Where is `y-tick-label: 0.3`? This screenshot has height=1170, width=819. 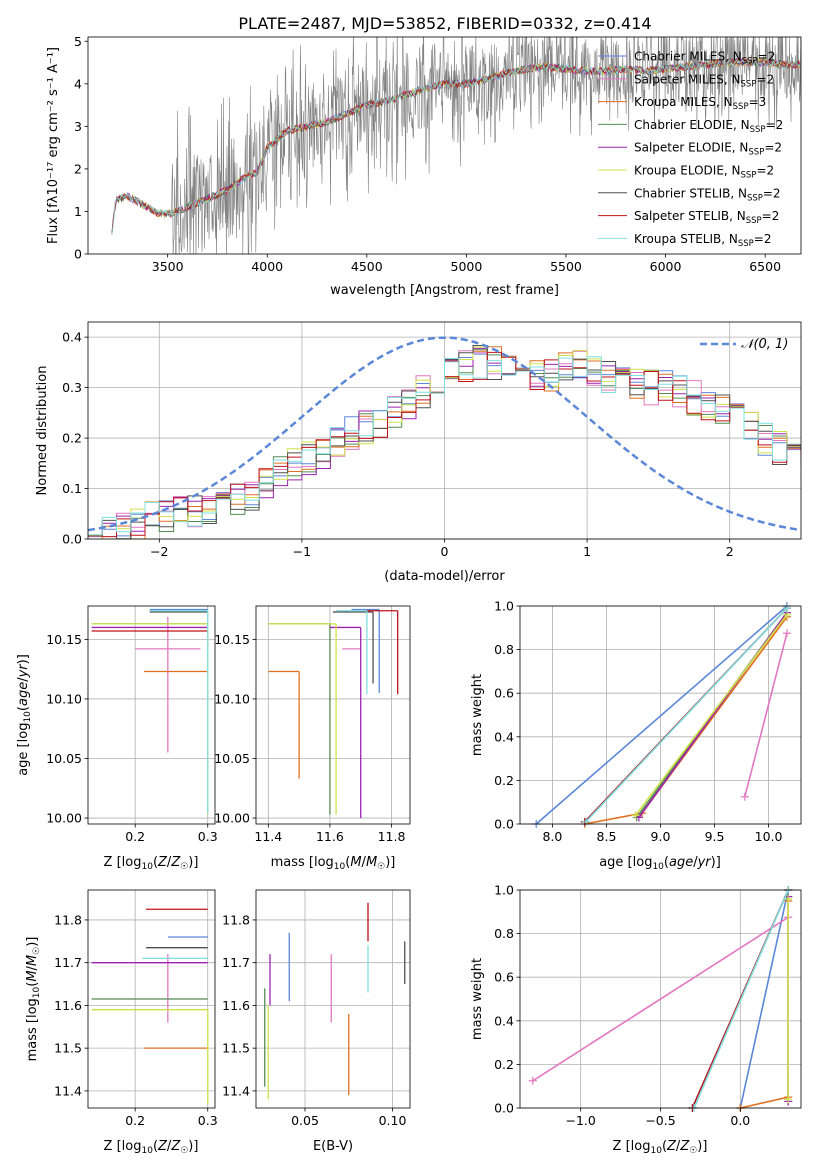
y-tick-label: 0.3 is located at coordinates (72, 387).